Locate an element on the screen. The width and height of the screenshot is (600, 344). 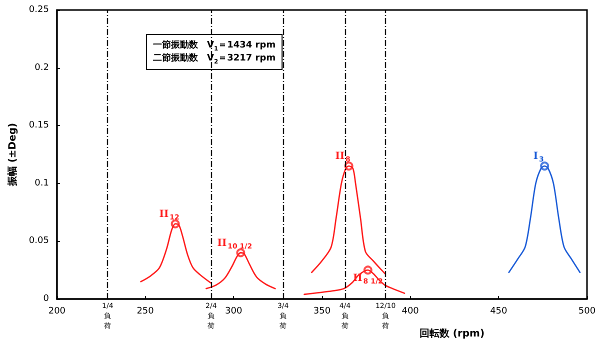
y-tick-label: 0.1 is located at coordinates (41, 183).